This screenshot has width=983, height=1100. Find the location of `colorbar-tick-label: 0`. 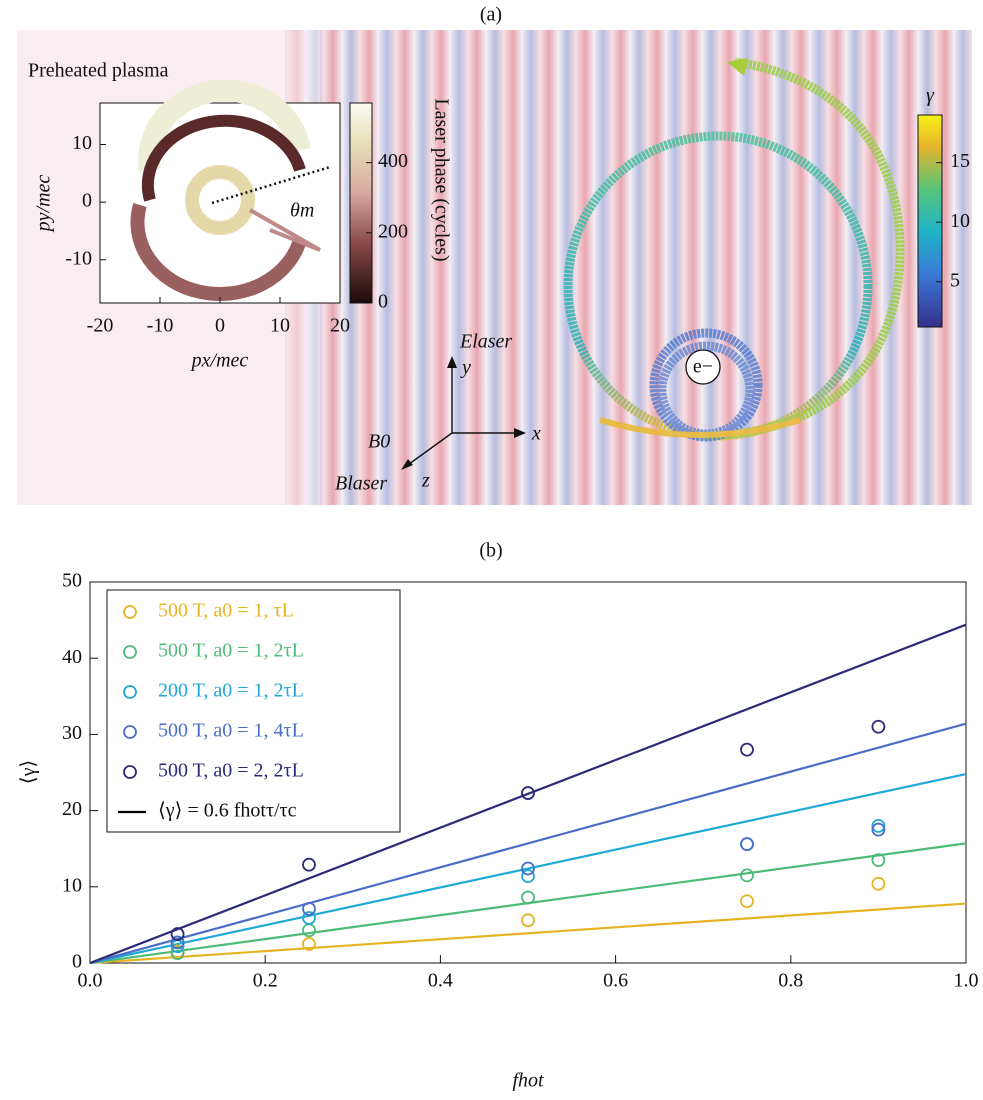

colorbar-tick-label: 0 is located at coordinates (383, 302).